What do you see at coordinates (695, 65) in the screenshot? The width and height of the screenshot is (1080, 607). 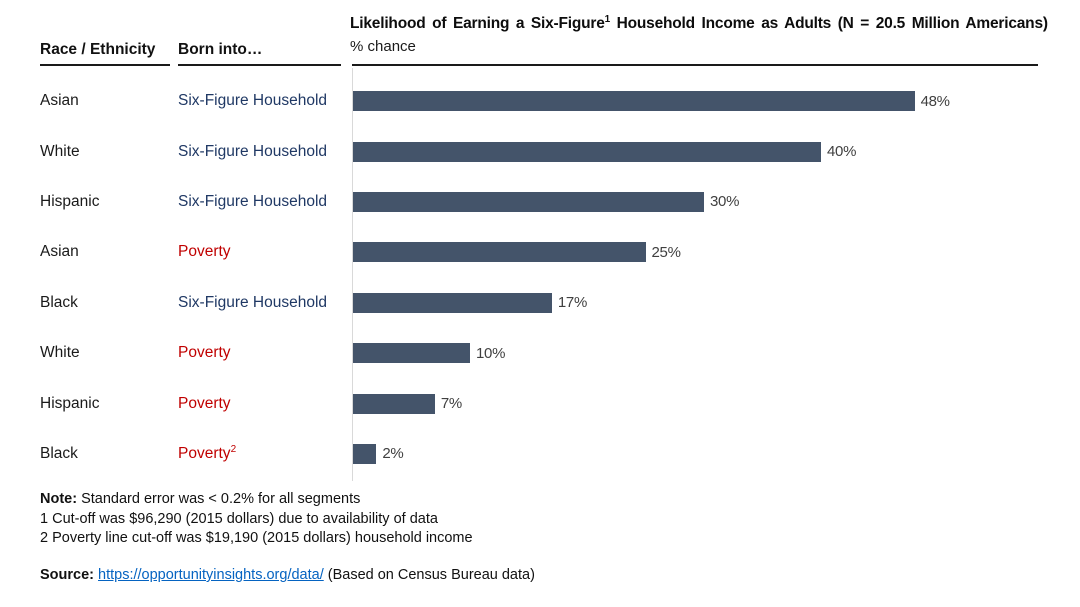 I see `title-underline` at bounding box center [695, 65].